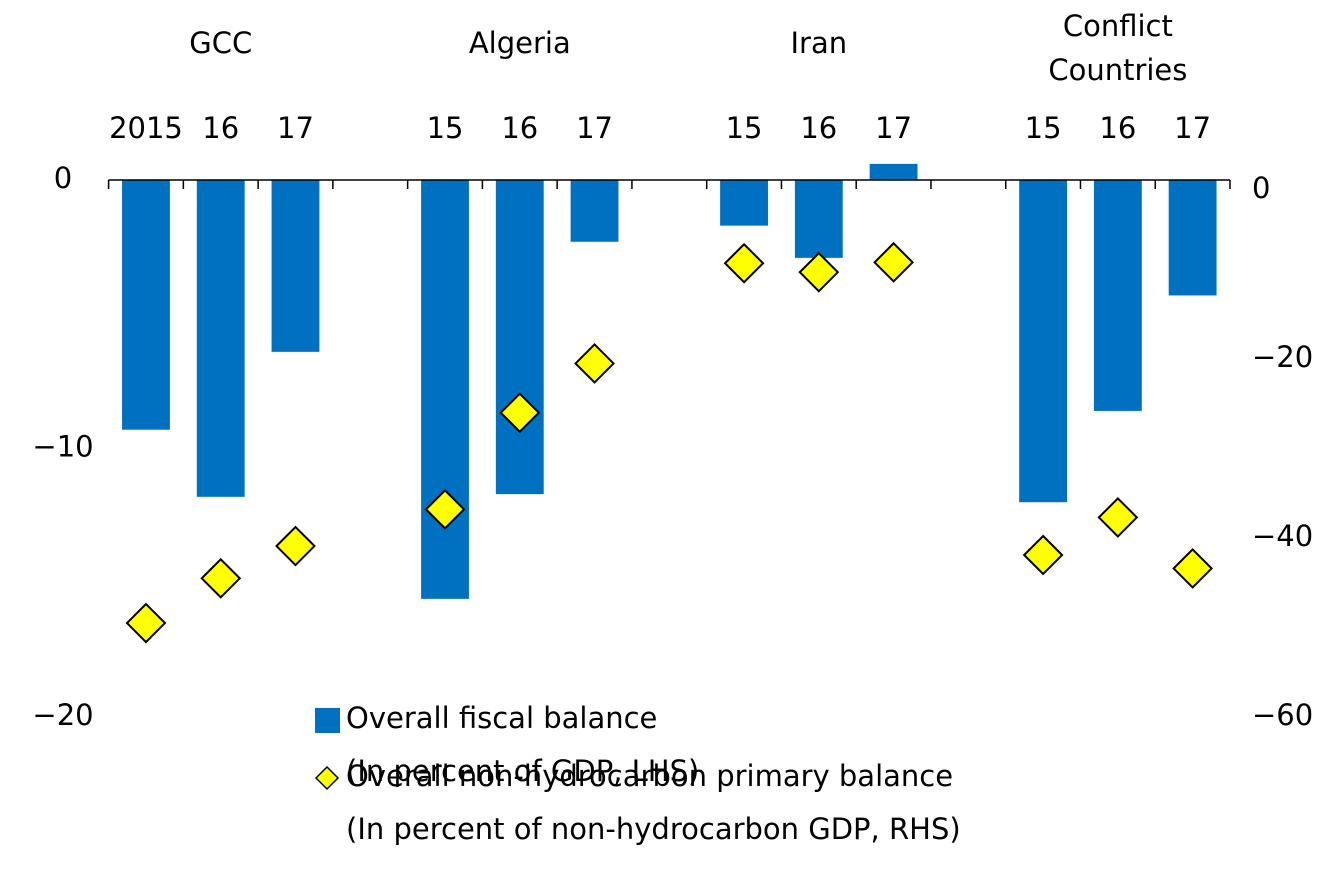  I want to click on legend-label: Overall fiscal balance, so click(501, 718).